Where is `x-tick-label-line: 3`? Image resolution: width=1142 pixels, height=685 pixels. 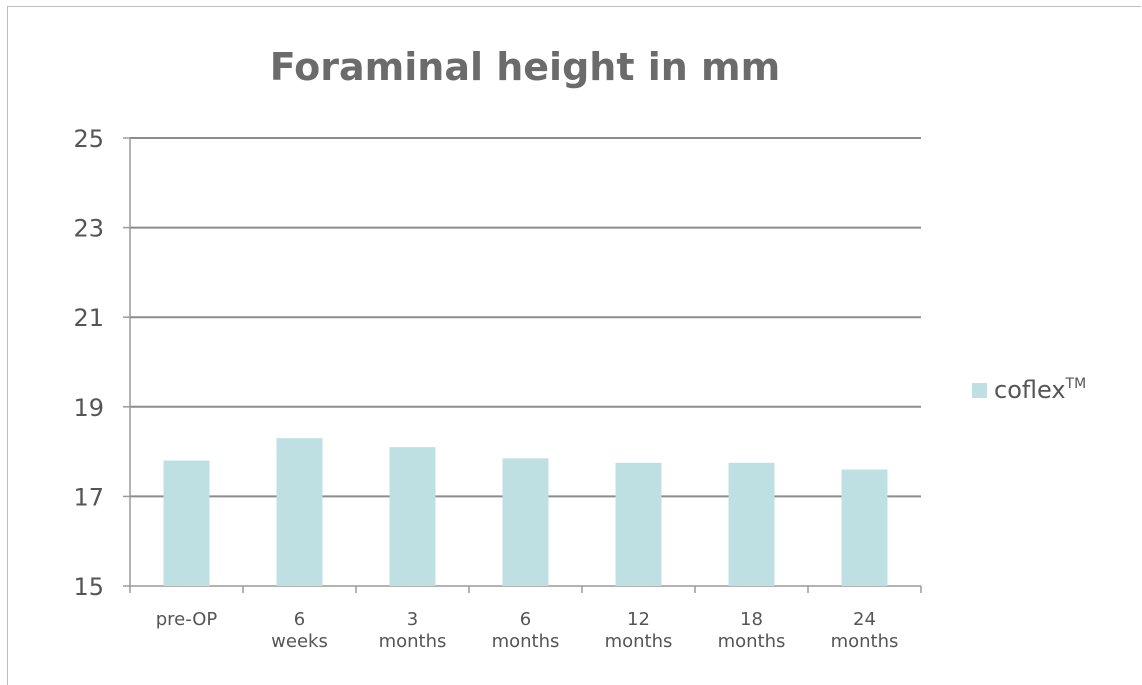
x-tick-label-line: 3 is located at coordinates (412, 619).